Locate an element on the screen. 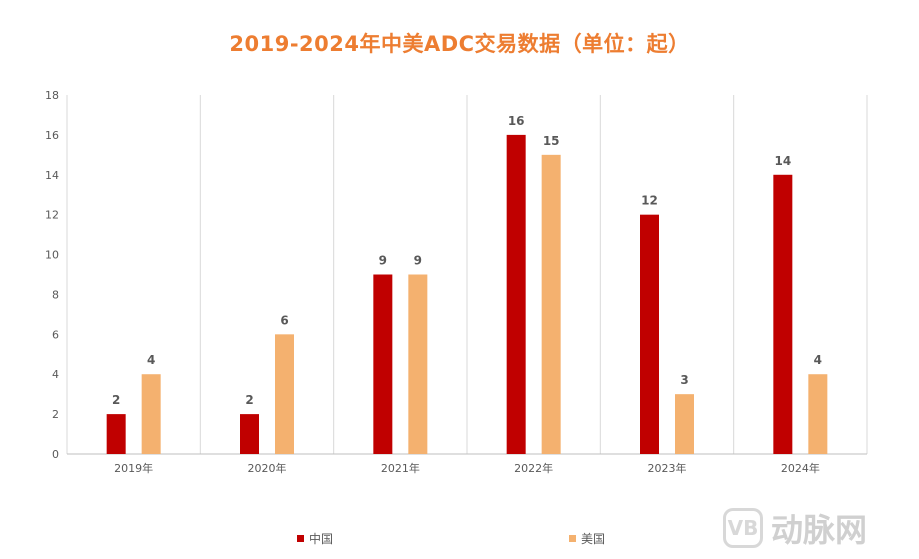 This screenshot has width=919, height=559. x-tick-label: 2023年 is located at coordinates (667, 468).